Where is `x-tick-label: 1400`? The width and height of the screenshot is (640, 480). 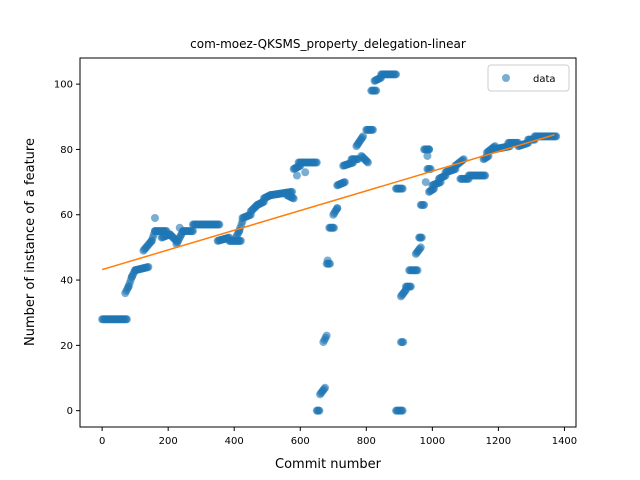 x-tick-label: 1400 is located at coordinates (564, 441).